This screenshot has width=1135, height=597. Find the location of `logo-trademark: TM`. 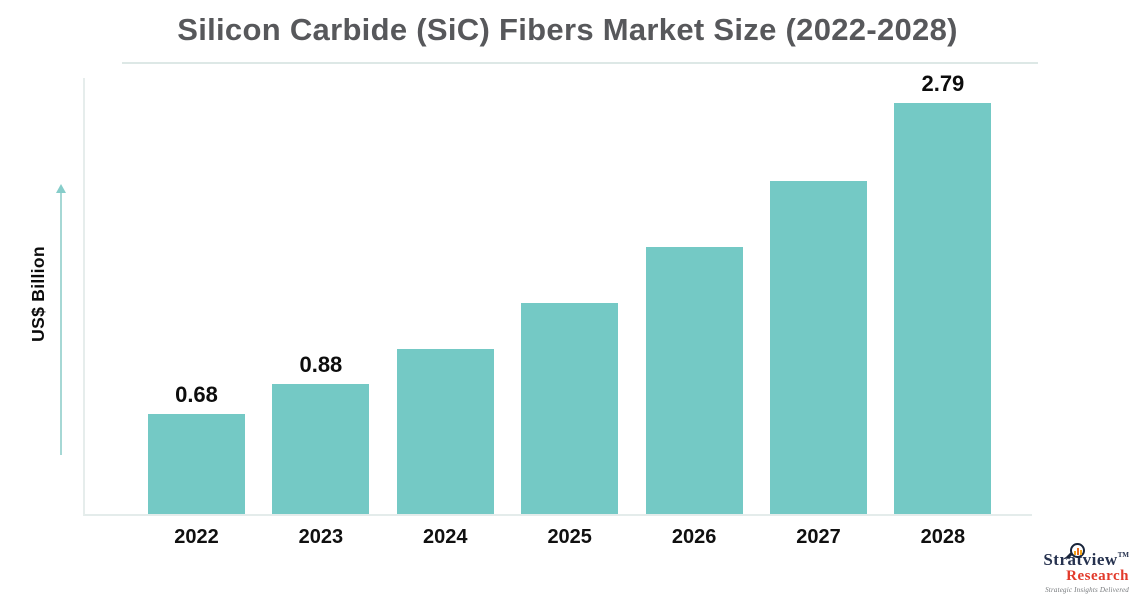

logo-trademark: TM is located at coordinates (1123, 555).